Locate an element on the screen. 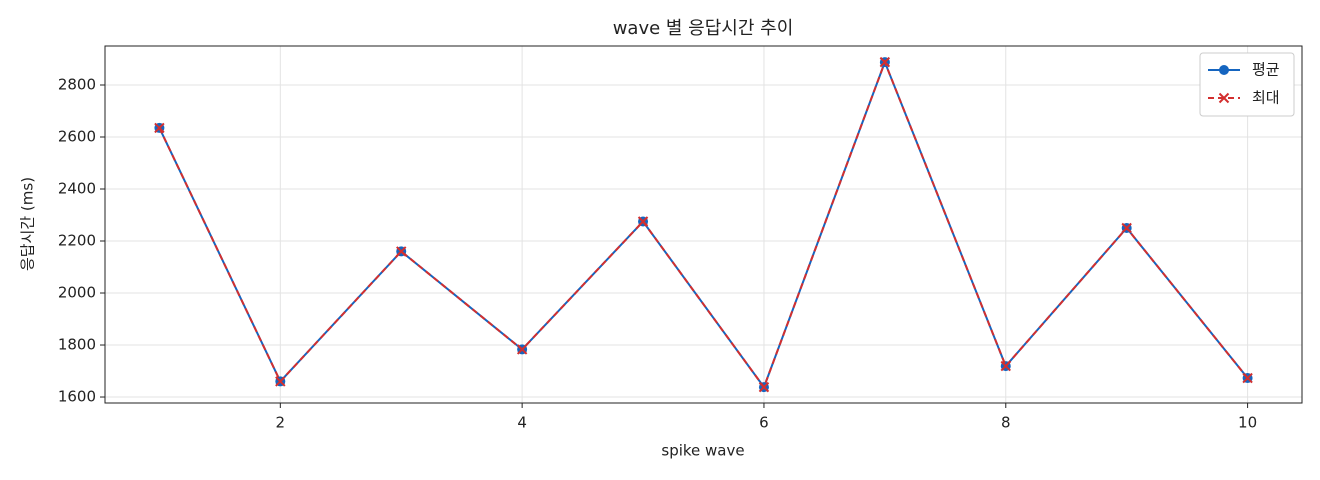  x-tick-label: 4 is located at coordinates (522, 423).